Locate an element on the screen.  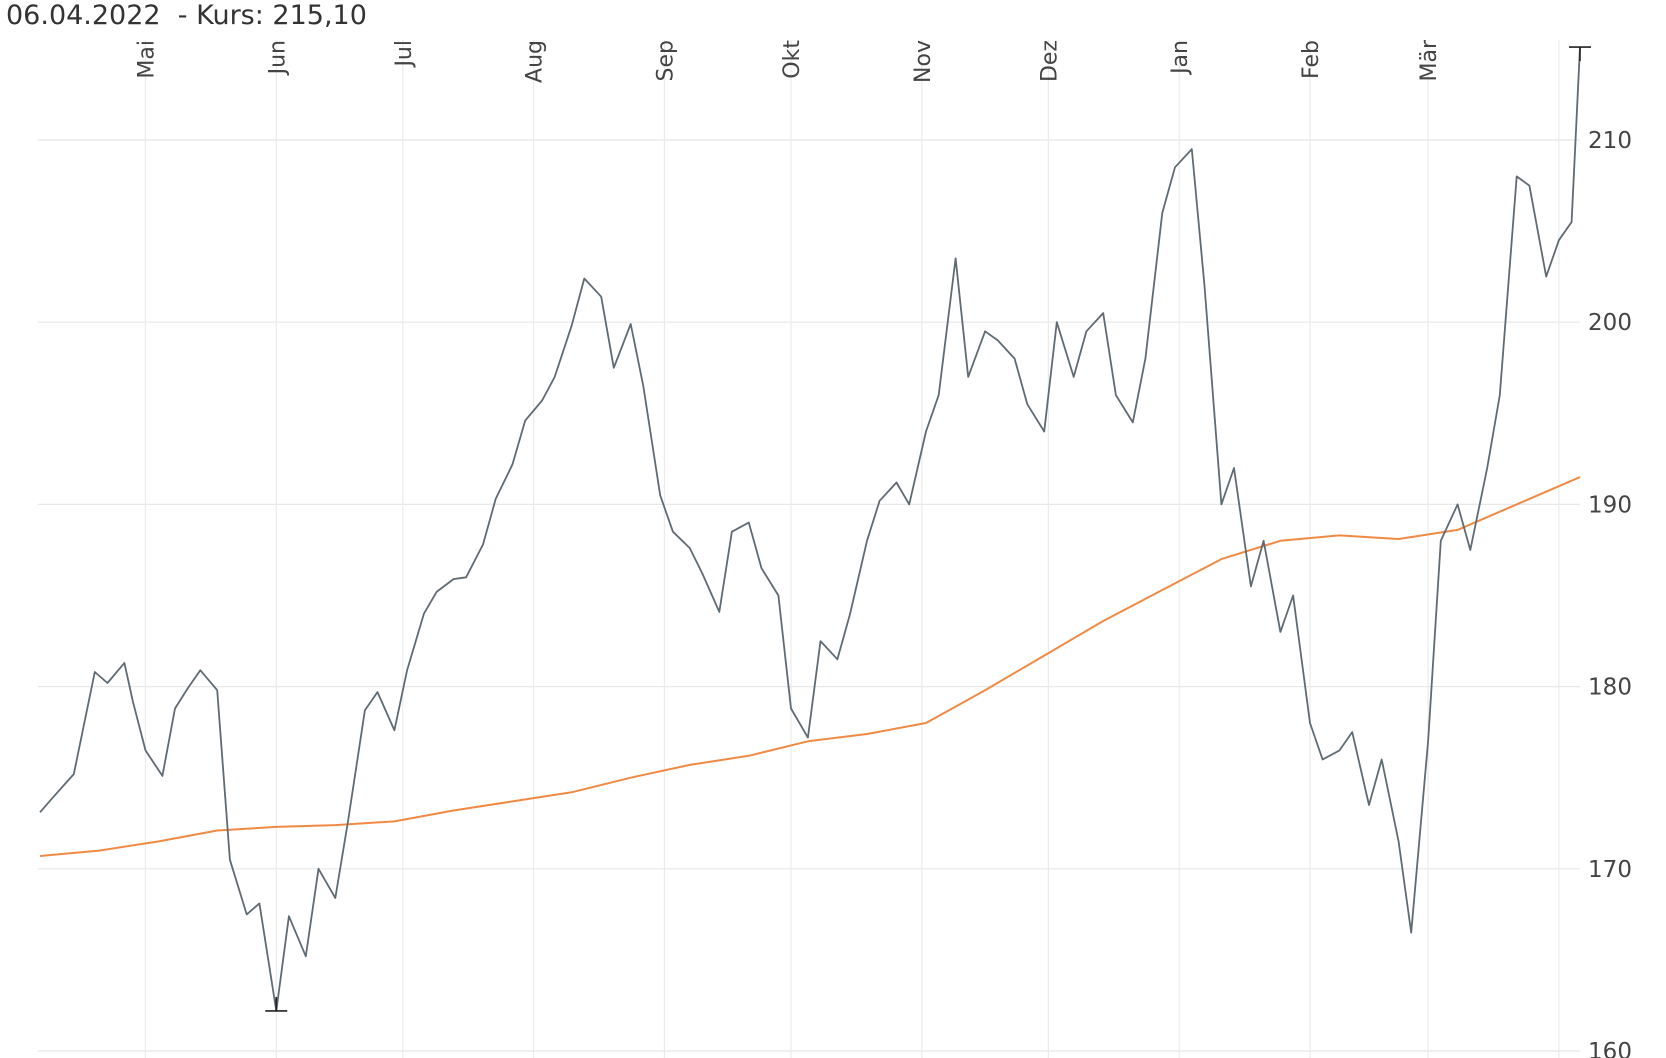
x-tick-label: Mär is located at coordinates (1429, 60).